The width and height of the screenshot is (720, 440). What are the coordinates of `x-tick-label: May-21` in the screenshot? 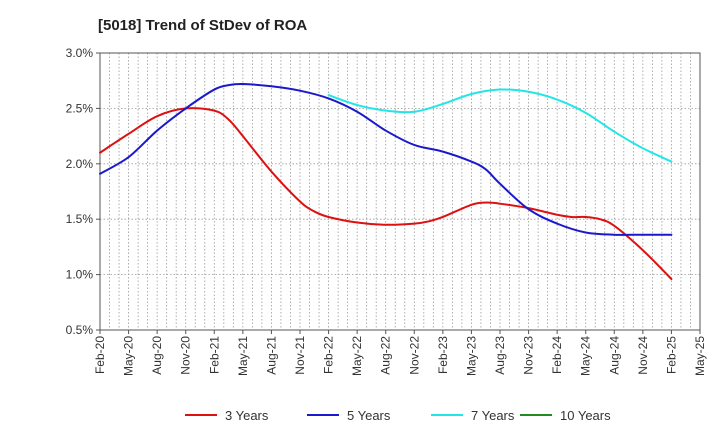 It's located at (243, 356).